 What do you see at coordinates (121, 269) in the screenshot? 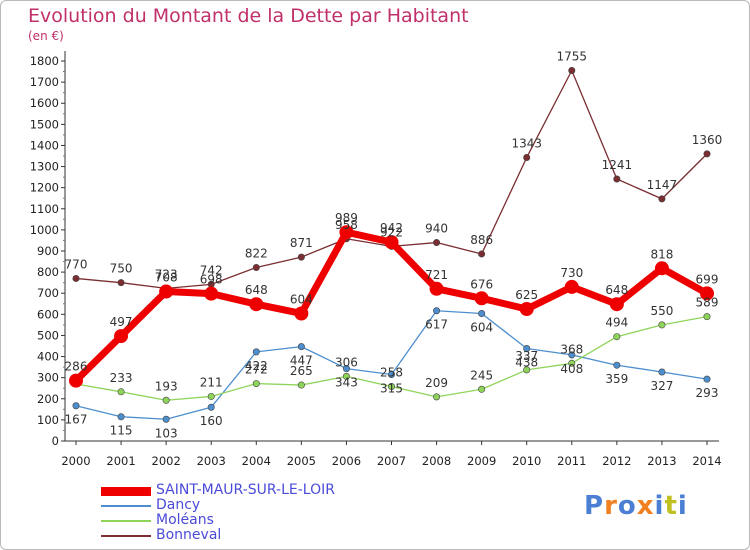
I see `data-label-bonneval: 750` at bounding box center [121, 269].